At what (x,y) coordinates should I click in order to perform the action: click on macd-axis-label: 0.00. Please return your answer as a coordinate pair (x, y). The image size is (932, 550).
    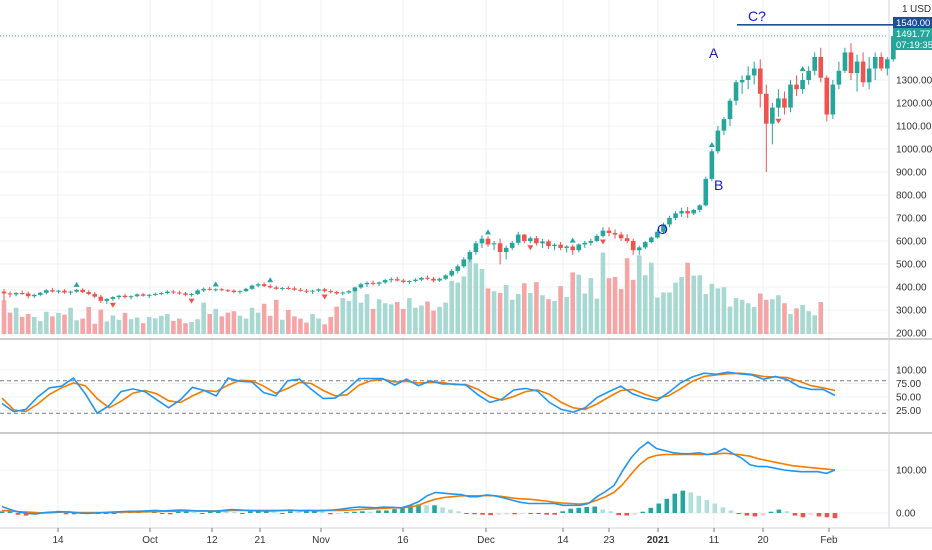
    Looking at the image, I should click on (906, 514).